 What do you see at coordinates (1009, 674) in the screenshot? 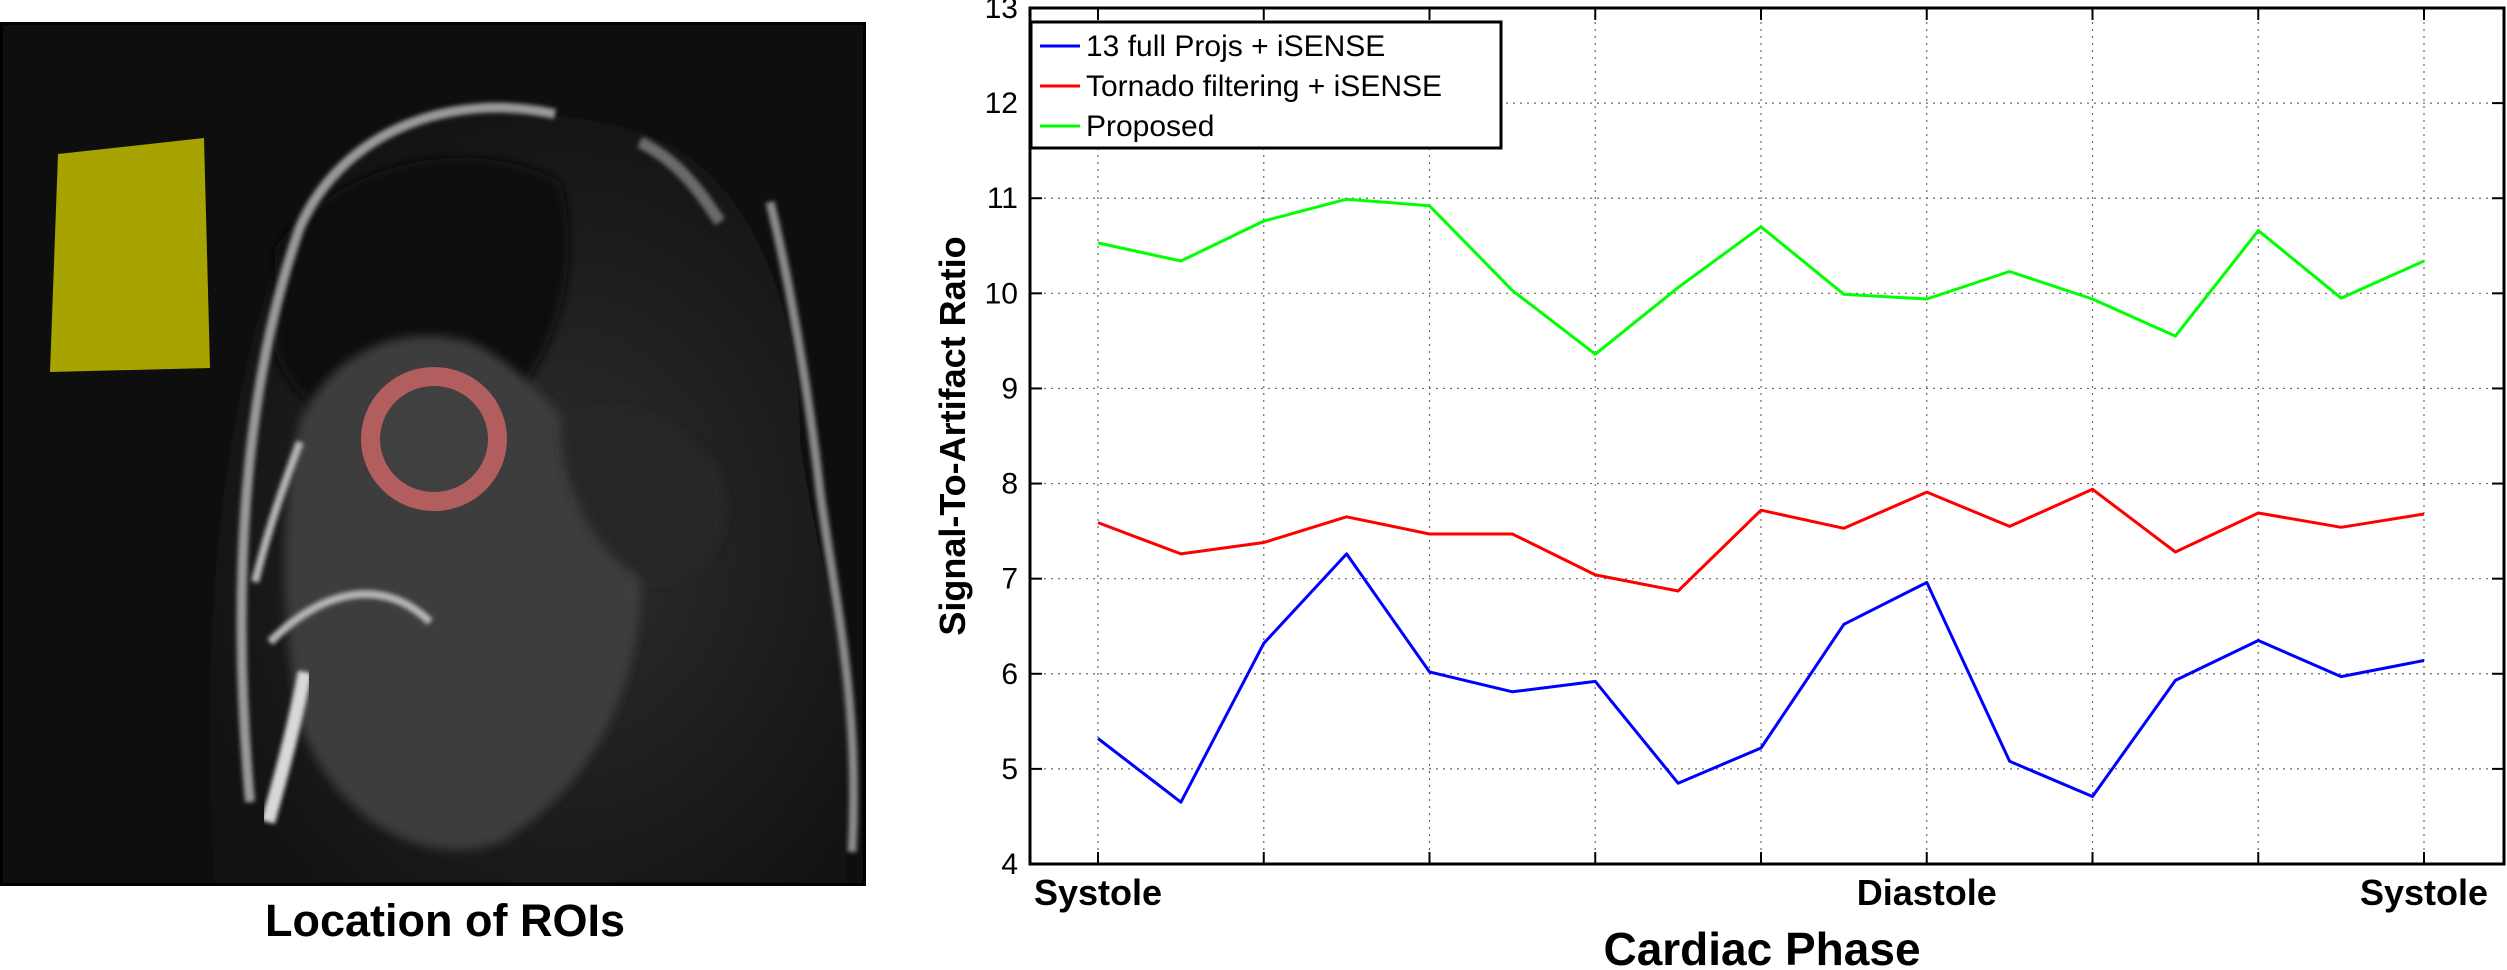
I see `y-tick-label: 6` at bounding box center [1009, 674].